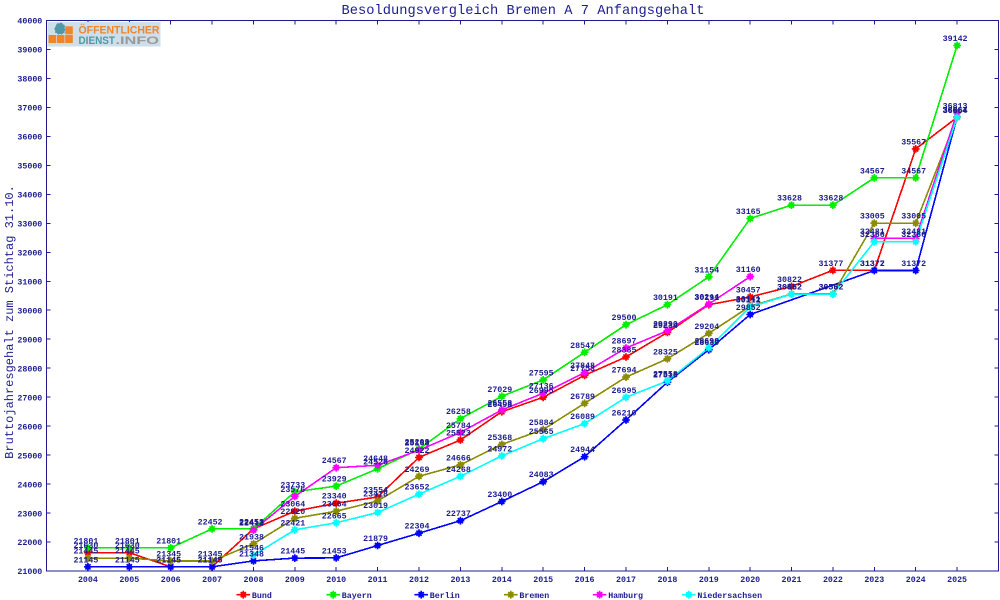 Image resolution: width=1000 pixels, height=600 pixels. What do you see at coordinates (789, 280) in the screenshot?
I see `svg-text: 30822` at bounding box center [789, 280].